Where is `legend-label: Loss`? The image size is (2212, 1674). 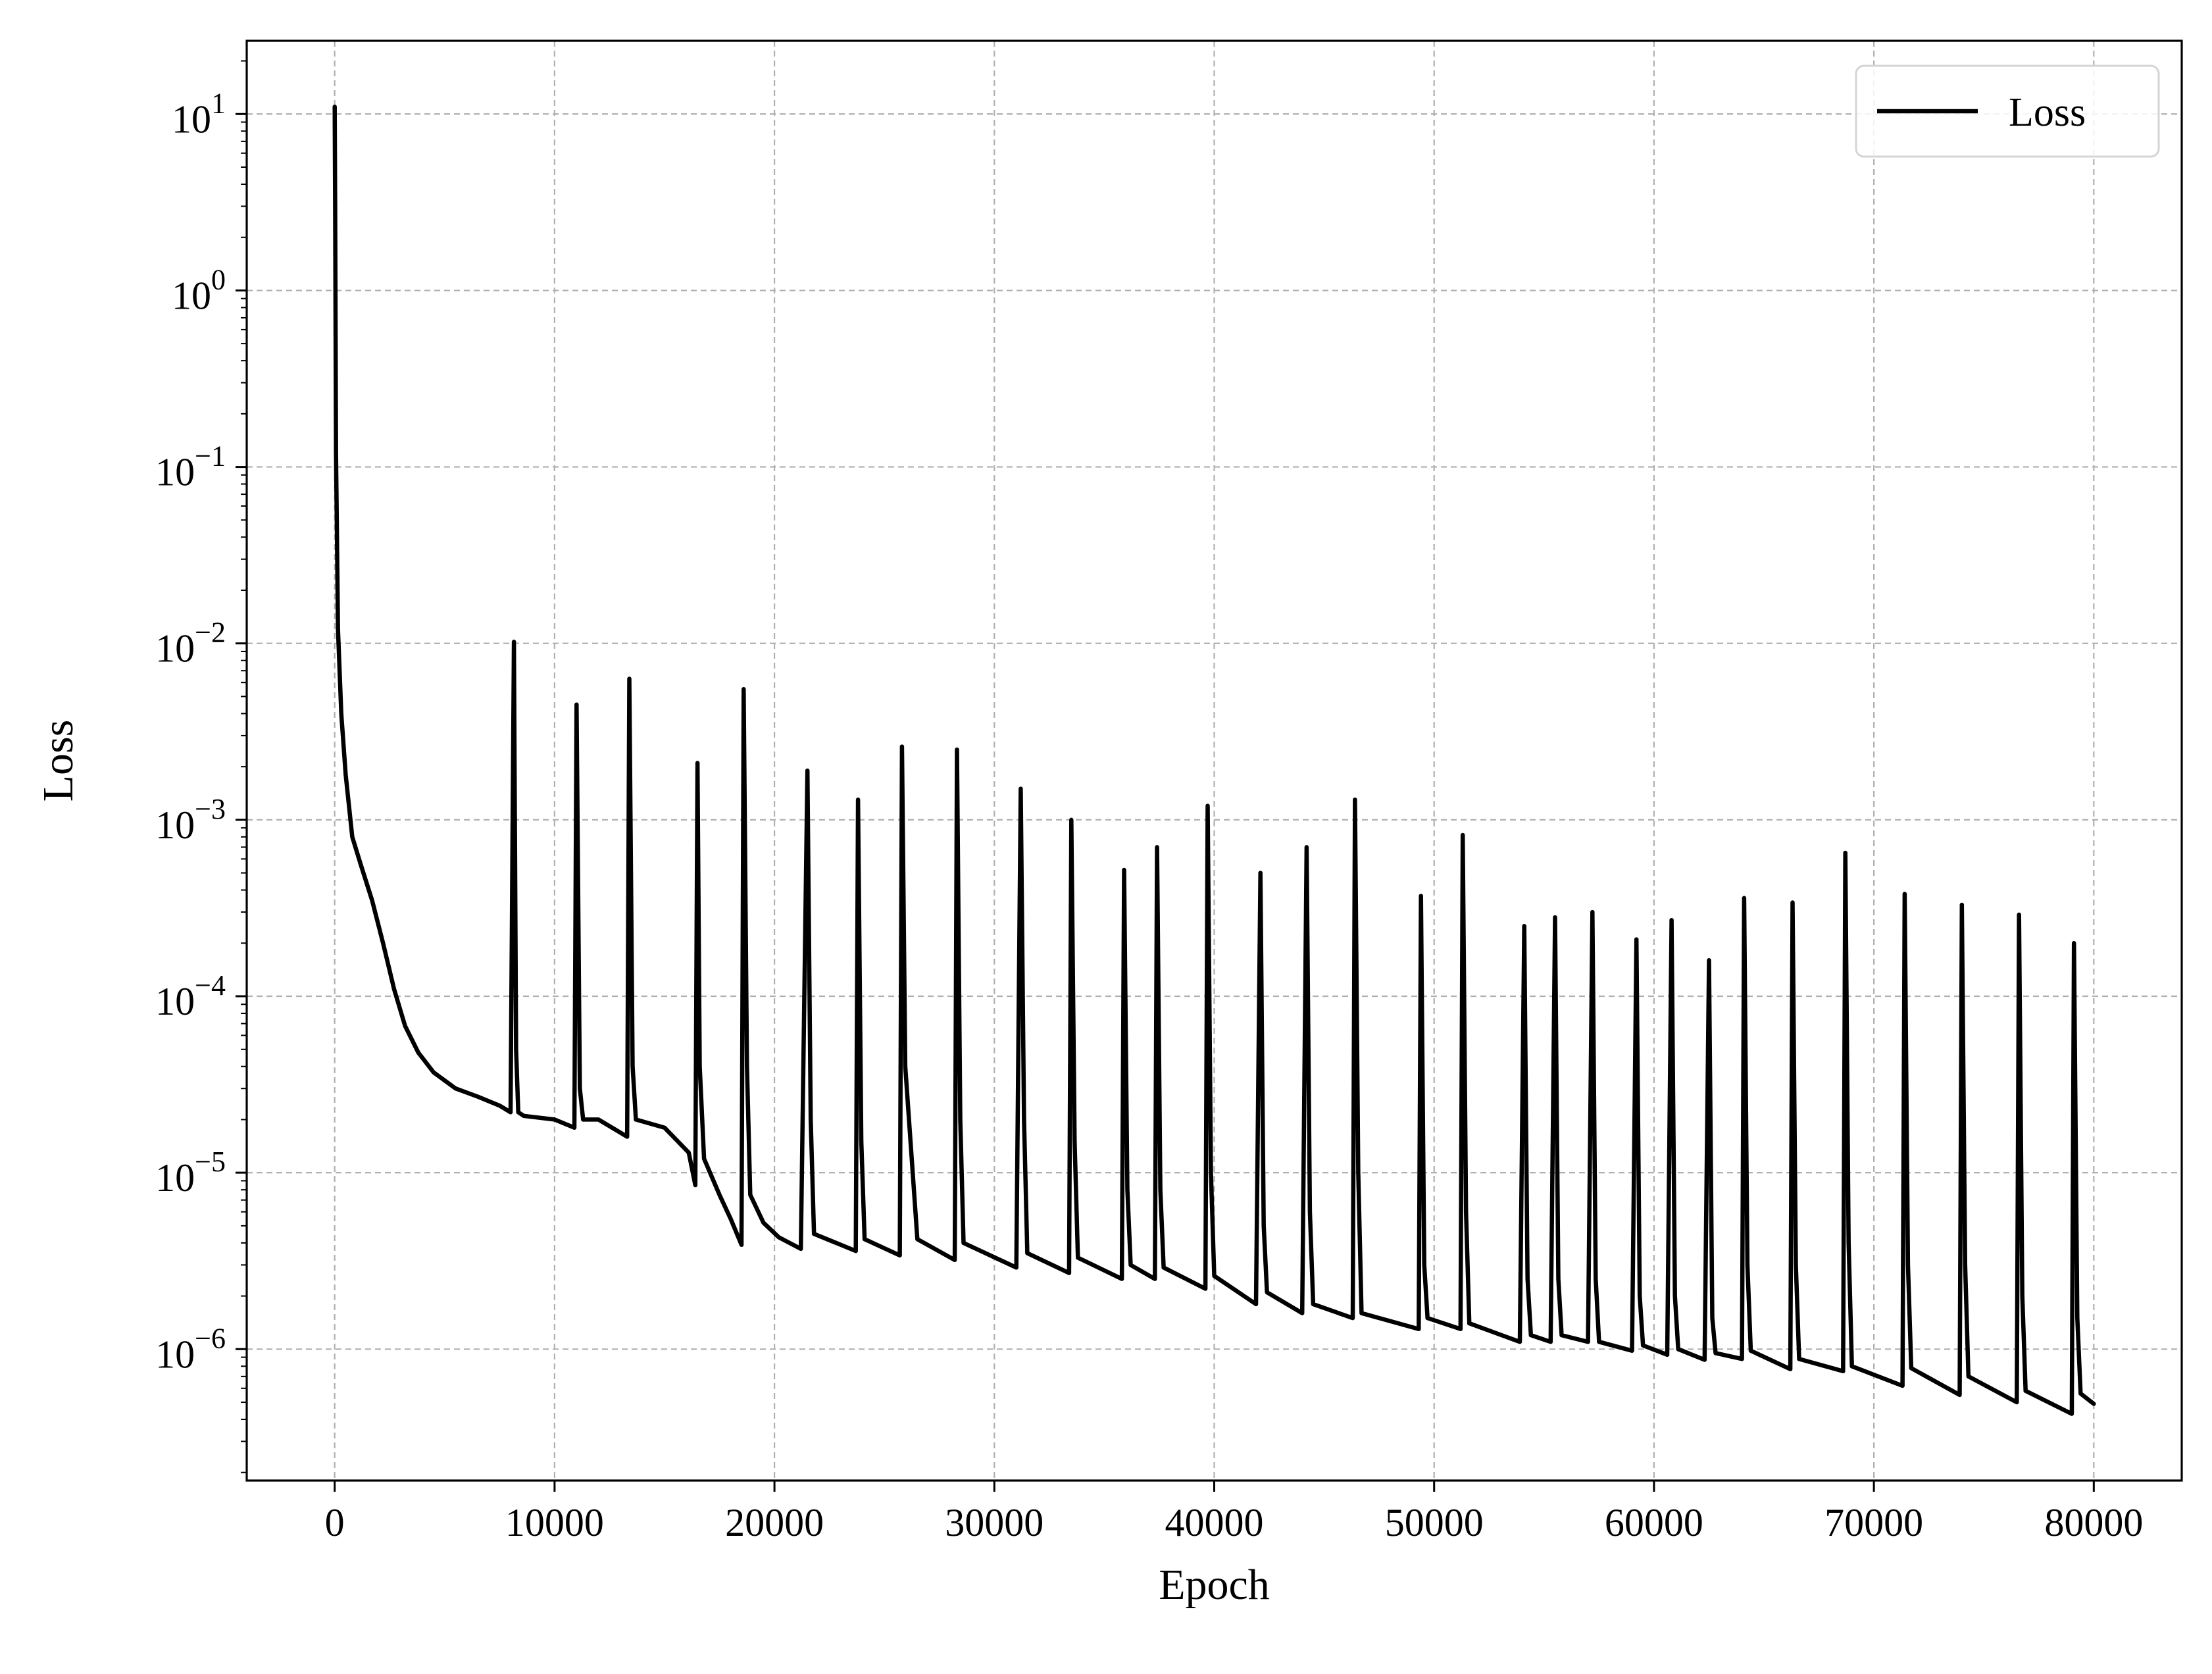
legend-label: Loss is located at coordinates (2047, 113).